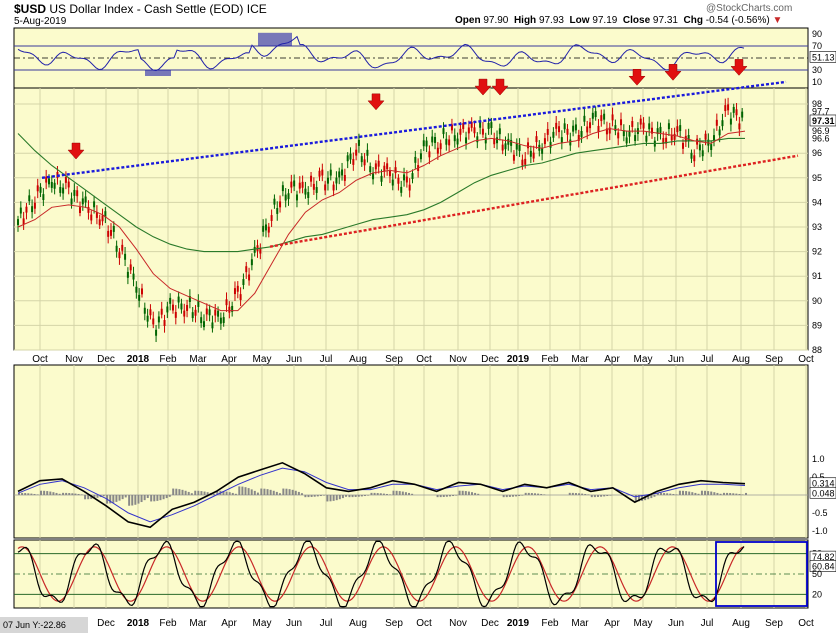  I want to click on price-tick-label: 88, so click(817, 350).